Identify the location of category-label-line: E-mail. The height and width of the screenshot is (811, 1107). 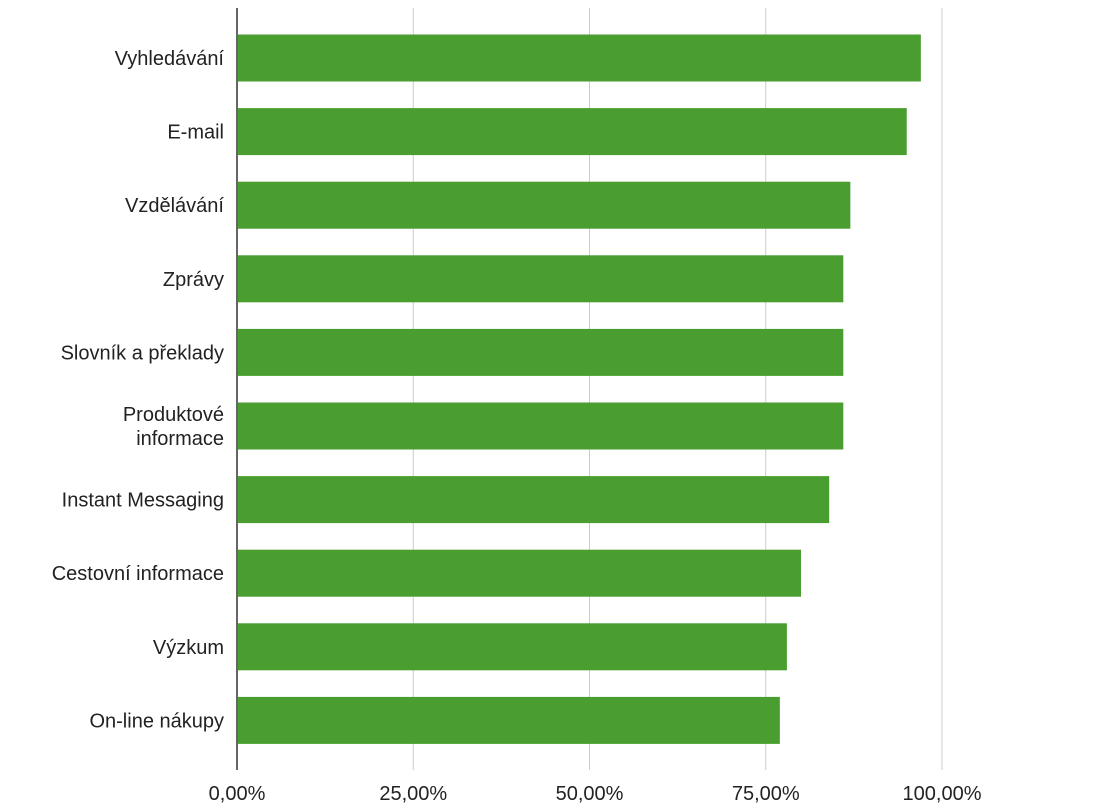
(195, 133).